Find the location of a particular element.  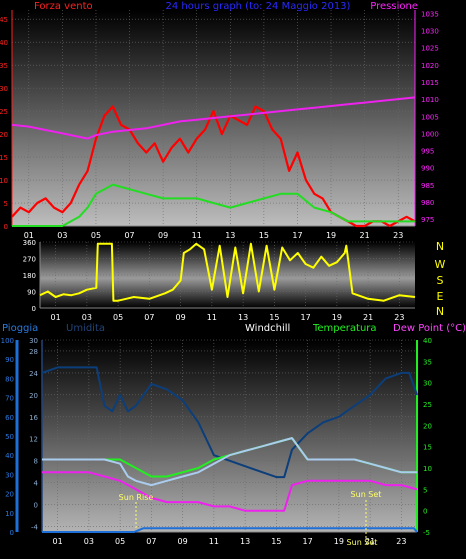

y-tick-label: 1035 is located at coordinates (430, 14).